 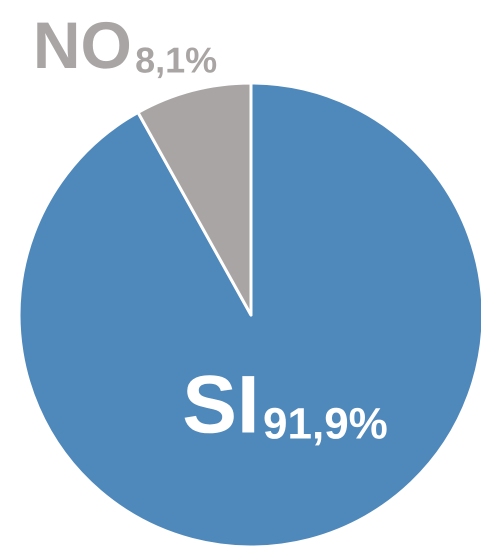 What do you see at coordinates (325, 424) in the screenshot?
I see `data-label: 91,9%` at bounding box center [325, 424].